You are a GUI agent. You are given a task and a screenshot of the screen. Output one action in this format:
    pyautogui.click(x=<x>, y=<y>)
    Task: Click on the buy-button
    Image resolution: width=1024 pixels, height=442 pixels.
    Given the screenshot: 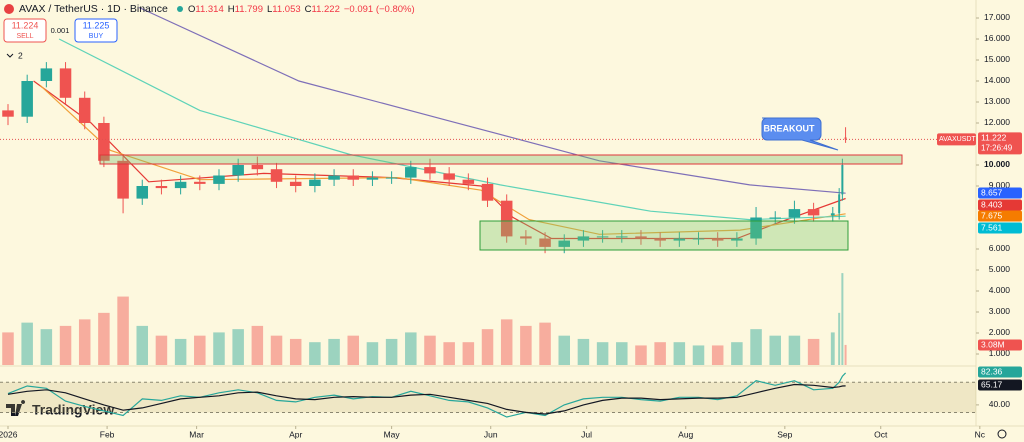 What is the action you would take?
    pyautogui.click(x=96, y=30)
    